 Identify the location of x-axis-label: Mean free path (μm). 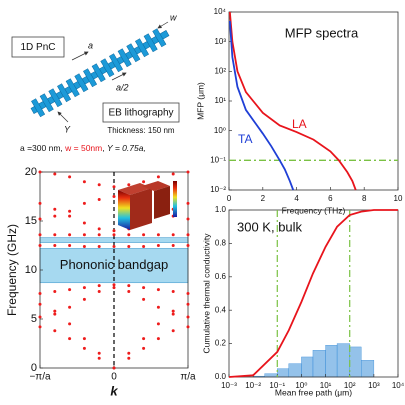
(313, 392).